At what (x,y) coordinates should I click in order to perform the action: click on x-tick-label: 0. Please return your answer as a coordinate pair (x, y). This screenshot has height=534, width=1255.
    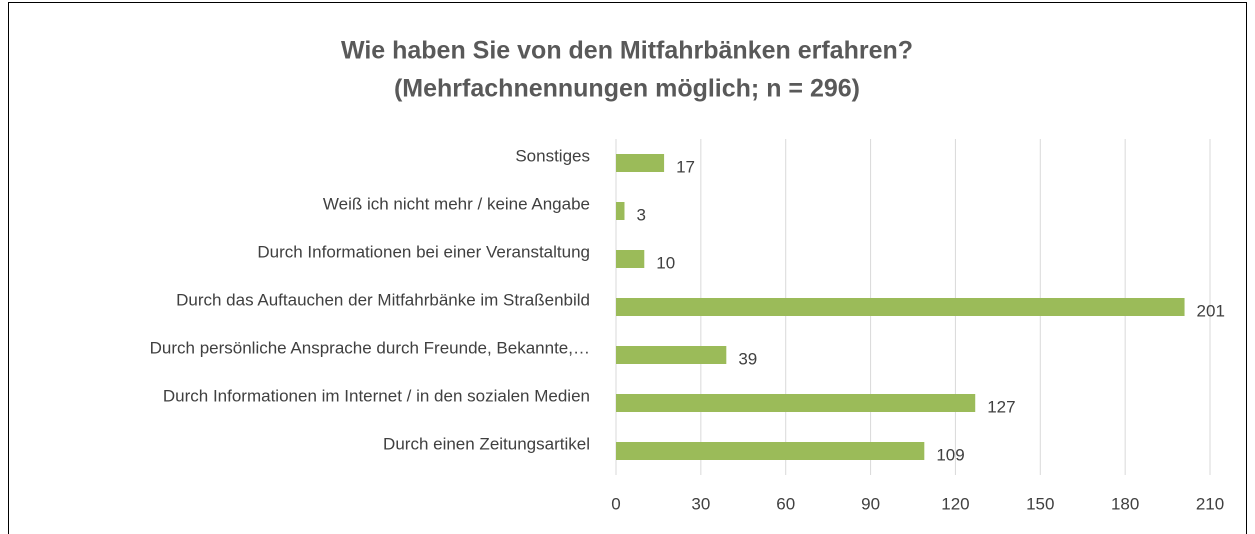
    Looking at the image, I should click on (615, 503).